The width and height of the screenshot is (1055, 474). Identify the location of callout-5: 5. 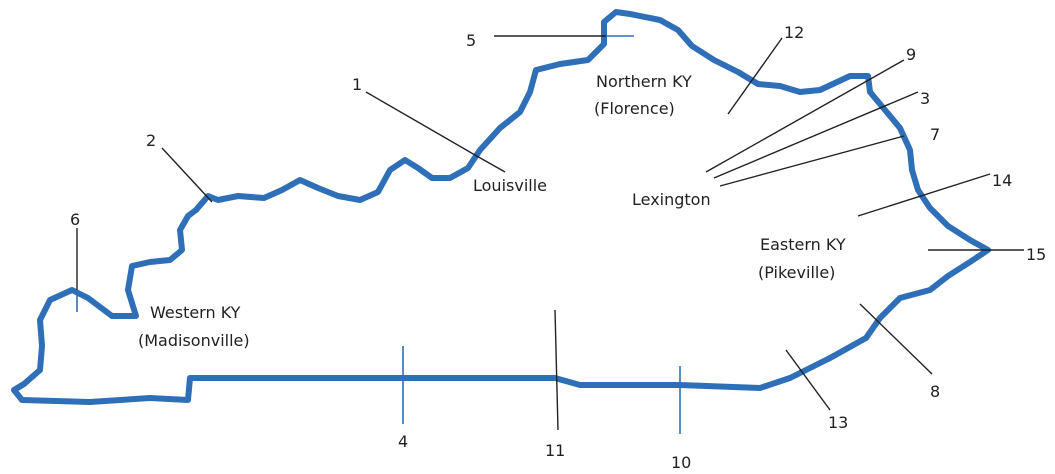
(471, 40).